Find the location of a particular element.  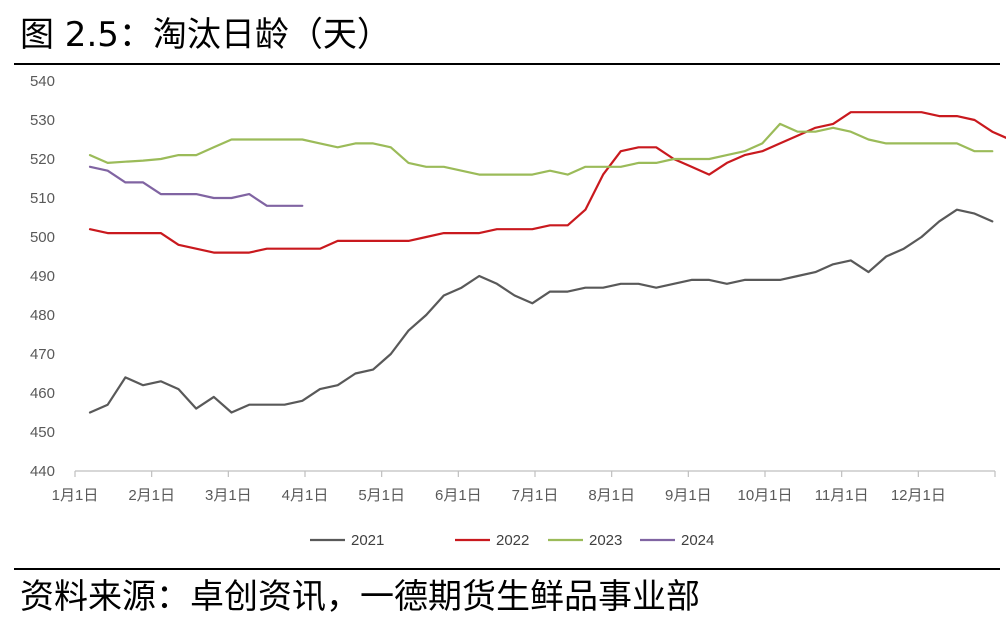

y-tick-label: 460 is located at coordinates (42, 393).